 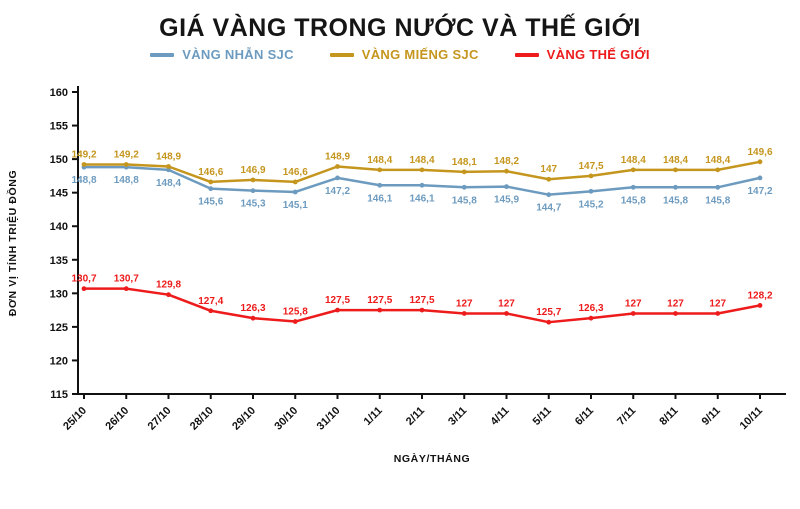 I want to click on x-tick-label: 27/10, so click(x=160, y=419).